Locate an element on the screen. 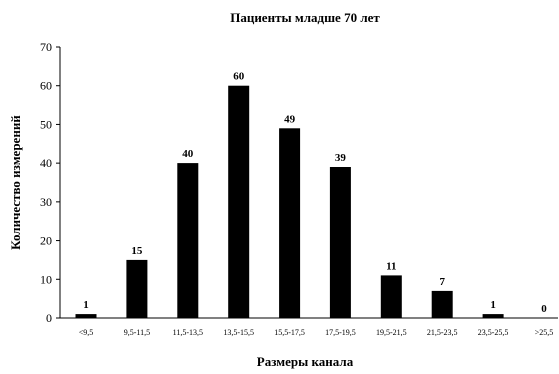  y-tick-label: 20 is located at coordinates (46, 241).